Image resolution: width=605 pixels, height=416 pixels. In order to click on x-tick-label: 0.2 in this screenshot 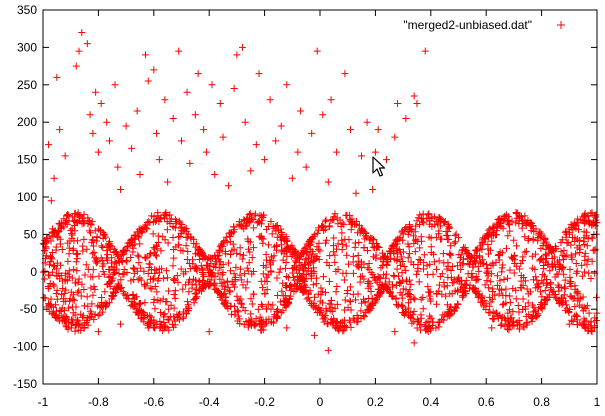, I will do `click(375, 402)`.